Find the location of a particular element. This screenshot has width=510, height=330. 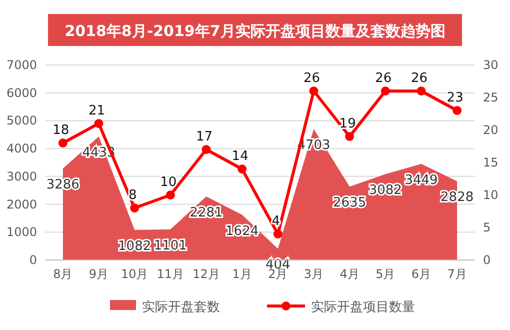

y-tick-label: 4000 is located at coordinates (21, 149).